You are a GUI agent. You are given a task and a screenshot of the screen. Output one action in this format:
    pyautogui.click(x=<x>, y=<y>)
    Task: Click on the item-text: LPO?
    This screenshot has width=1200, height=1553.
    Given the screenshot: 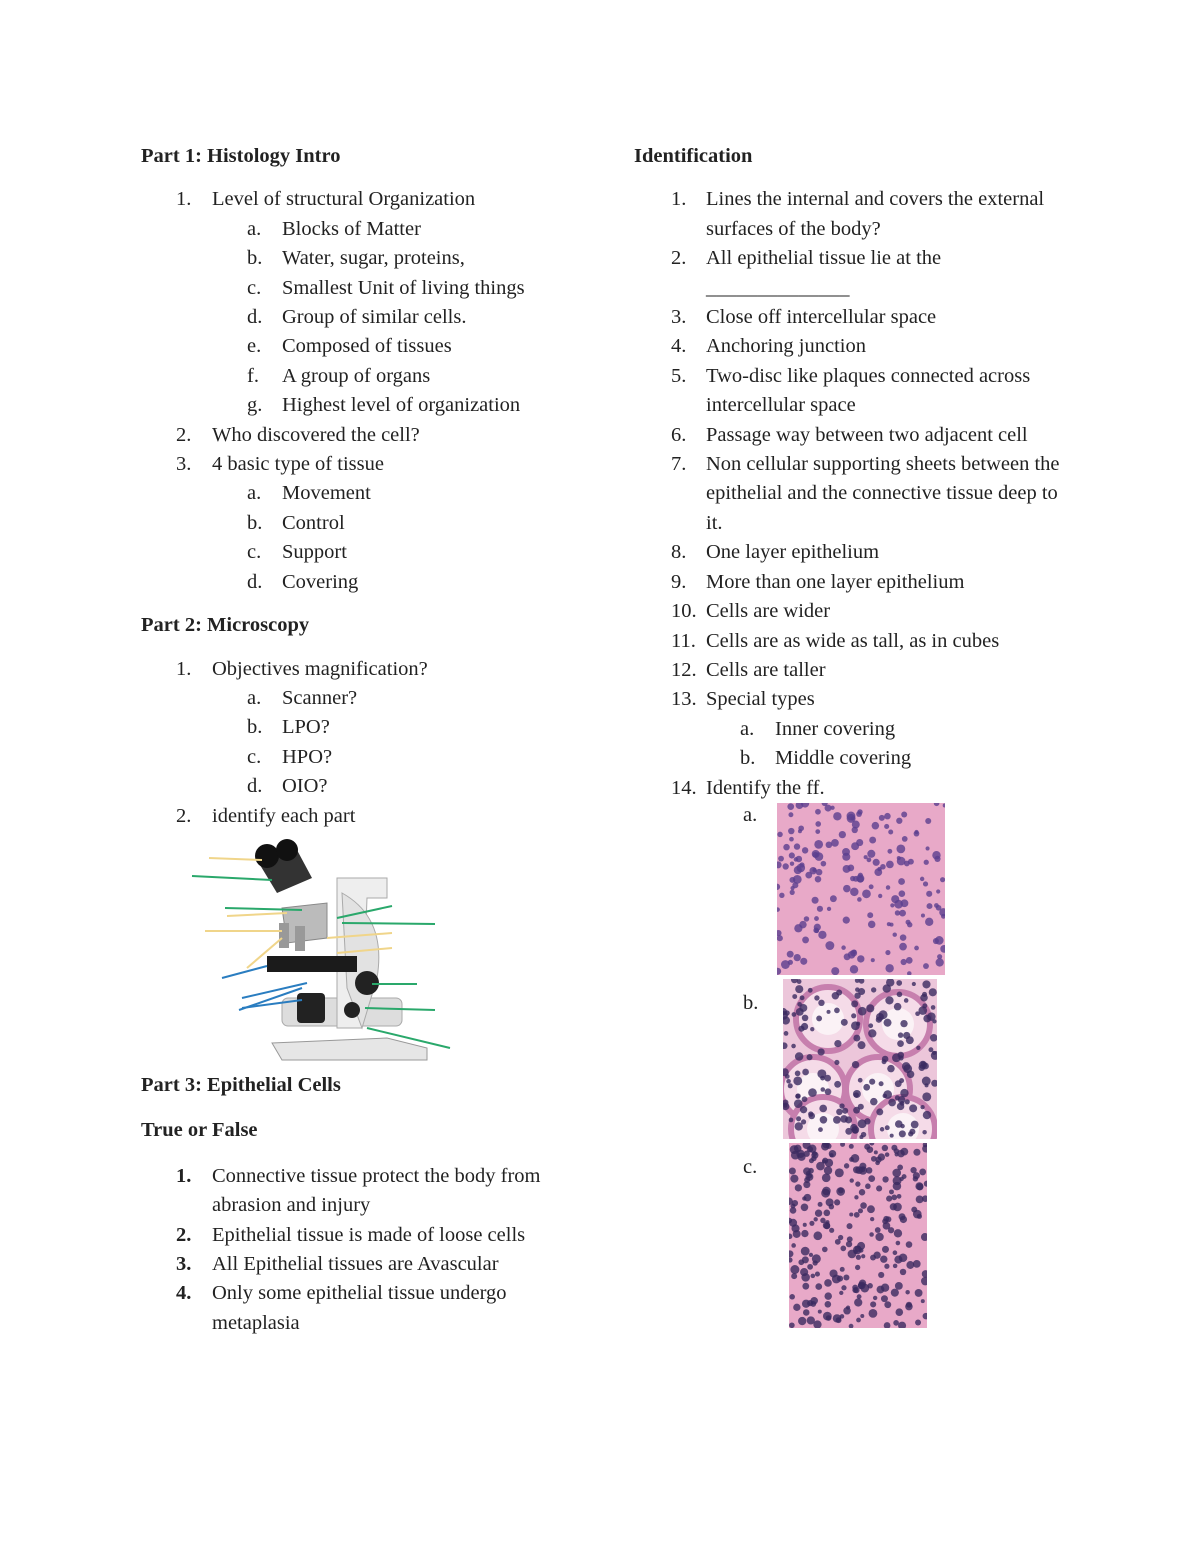 What is the action you would take?
    pyautogui.click(x=306, y=727)
    